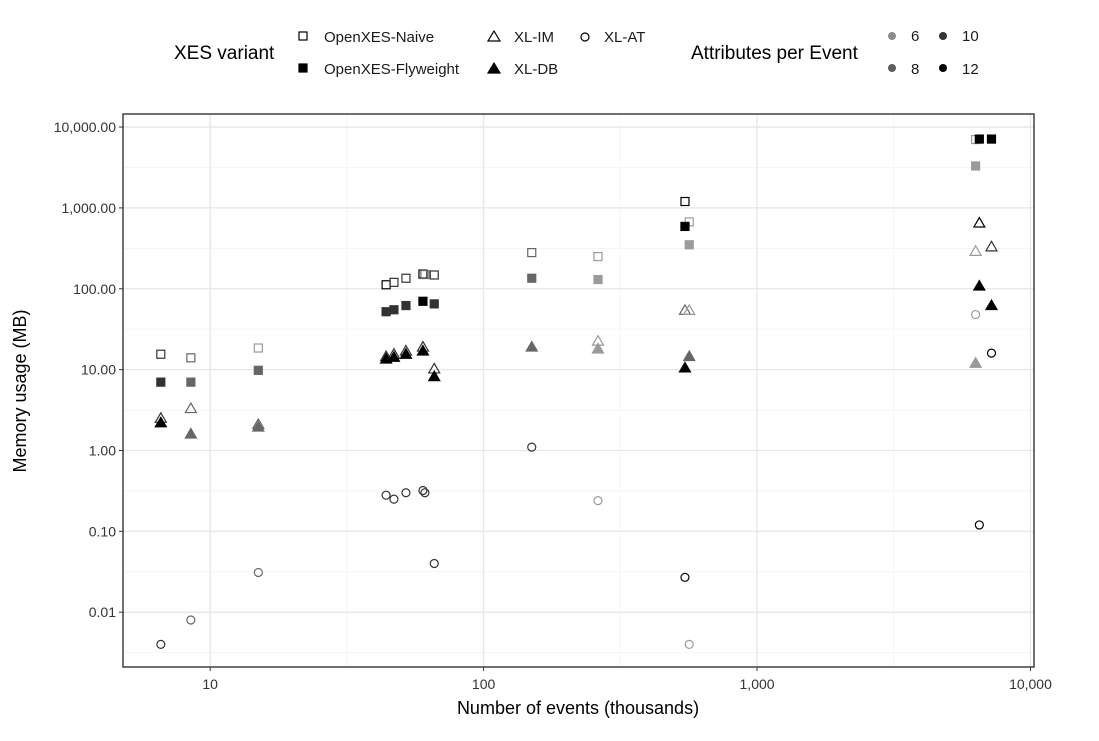 The height and width of the screenshot is (741, 1099). I want to click on x-axis-ticks: 10 100 1,000 10,000, so click(627, 679).